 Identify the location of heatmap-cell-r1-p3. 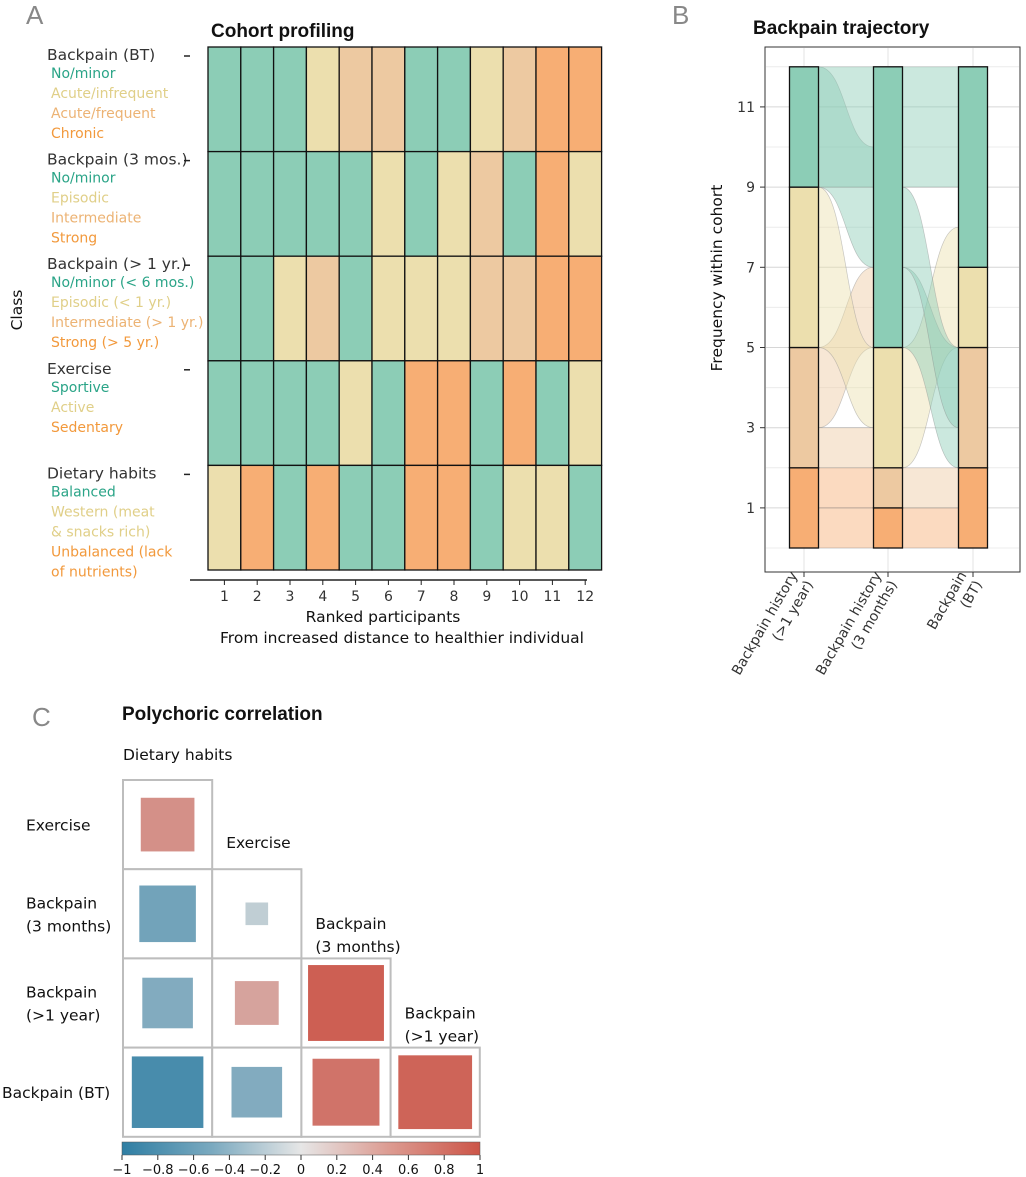
(290, 99).